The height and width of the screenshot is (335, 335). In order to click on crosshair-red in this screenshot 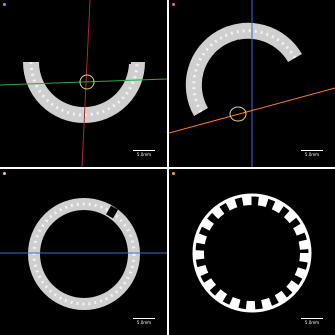, I will do `click(86, 83)`.